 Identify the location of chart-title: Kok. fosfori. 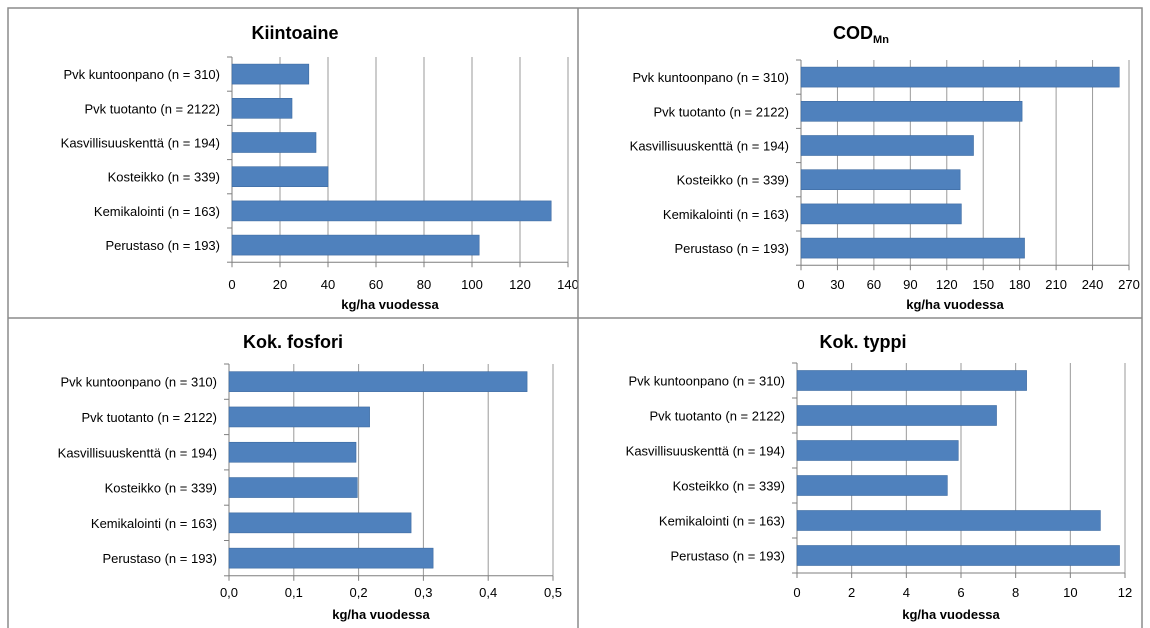
(293, 342).